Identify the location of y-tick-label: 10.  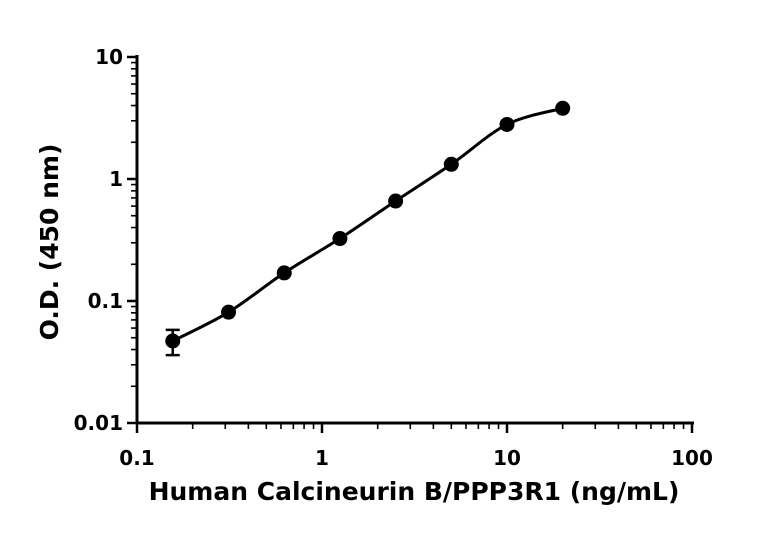
(109, 57).